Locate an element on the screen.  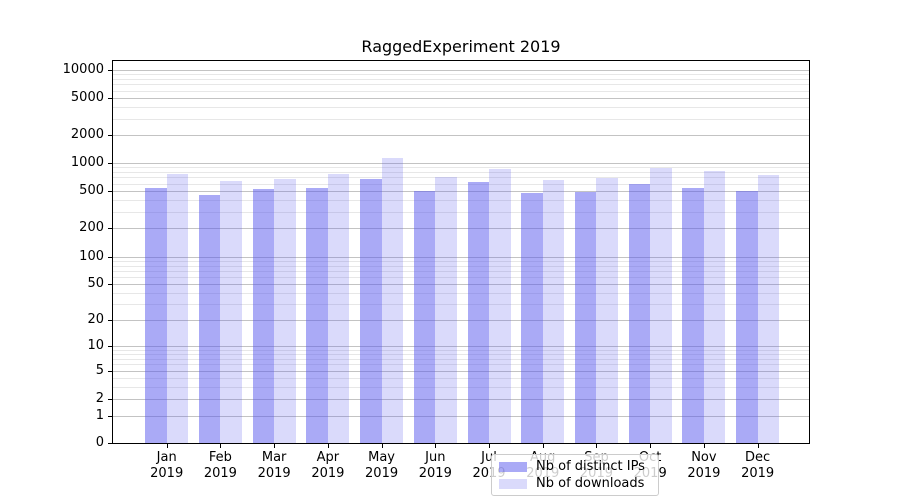
x-tick-label-dec: Dec 2019 is located at coordinates (758, 466).